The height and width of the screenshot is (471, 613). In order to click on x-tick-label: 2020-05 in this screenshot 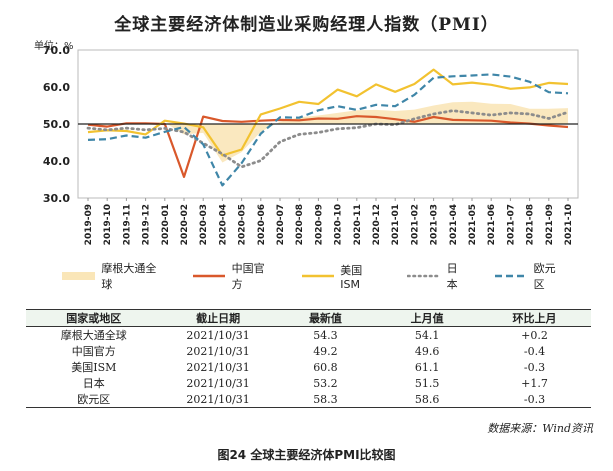, I will do `click(243, 224)`.